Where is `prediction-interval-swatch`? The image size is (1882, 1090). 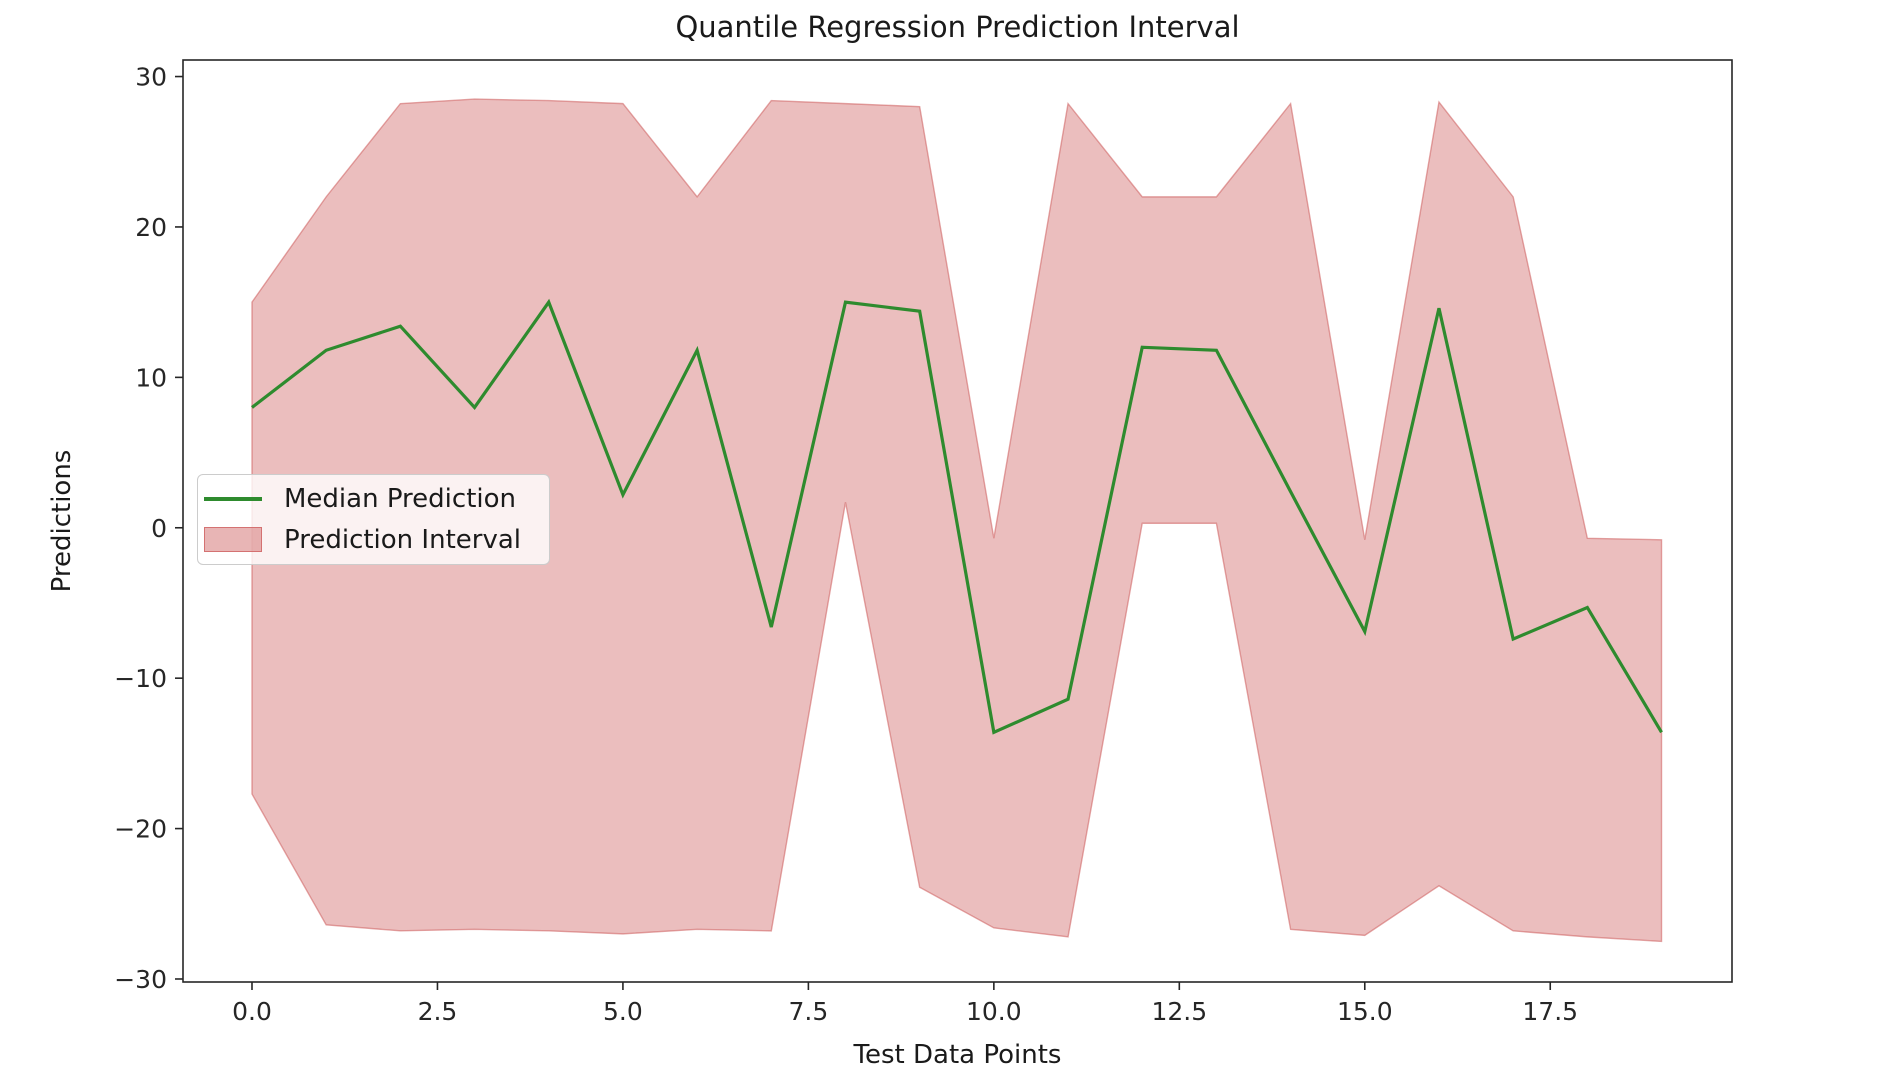 prediction-interval-swatch is located at coordinates (233, 540).